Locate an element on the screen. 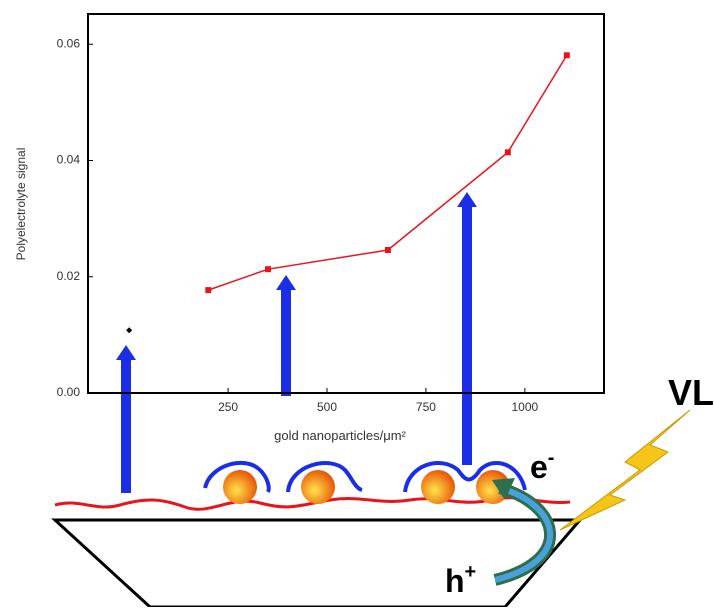 Image resolution: width=714 pixels, height=612 pixels. electron-label: e- is located at coordinates (542, 466).